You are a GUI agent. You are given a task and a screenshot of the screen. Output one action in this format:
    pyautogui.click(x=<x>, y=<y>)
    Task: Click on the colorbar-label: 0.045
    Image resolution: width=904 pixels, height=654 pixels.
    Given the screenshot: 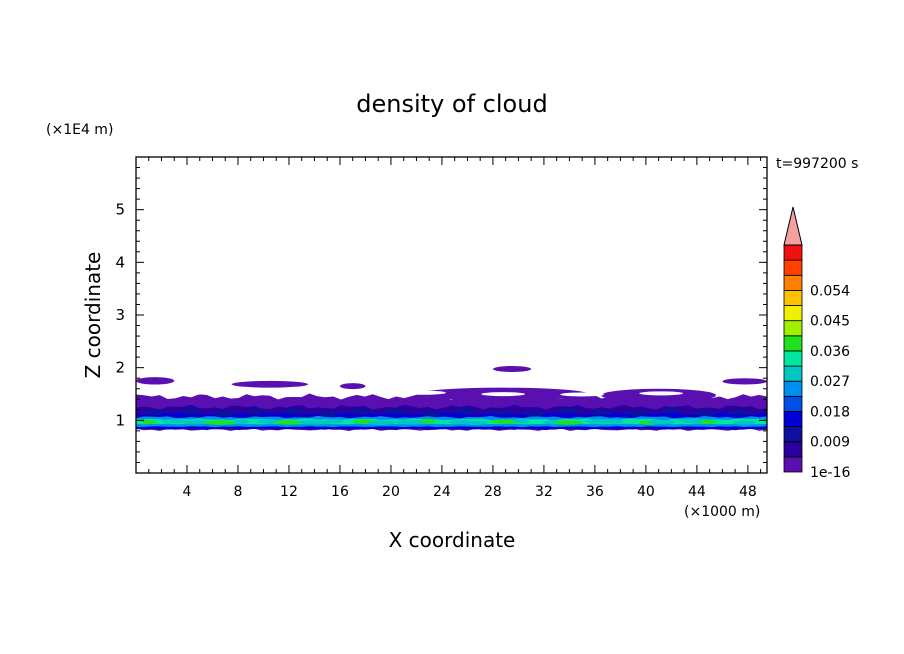 What is the action you would take?
    pyautogui.click(x=830, y=322)
    